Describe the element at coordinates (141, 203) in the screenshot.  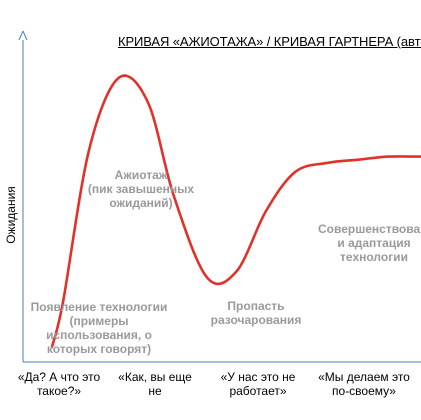
I see `phase-label-line: ожиданий)` at that location.